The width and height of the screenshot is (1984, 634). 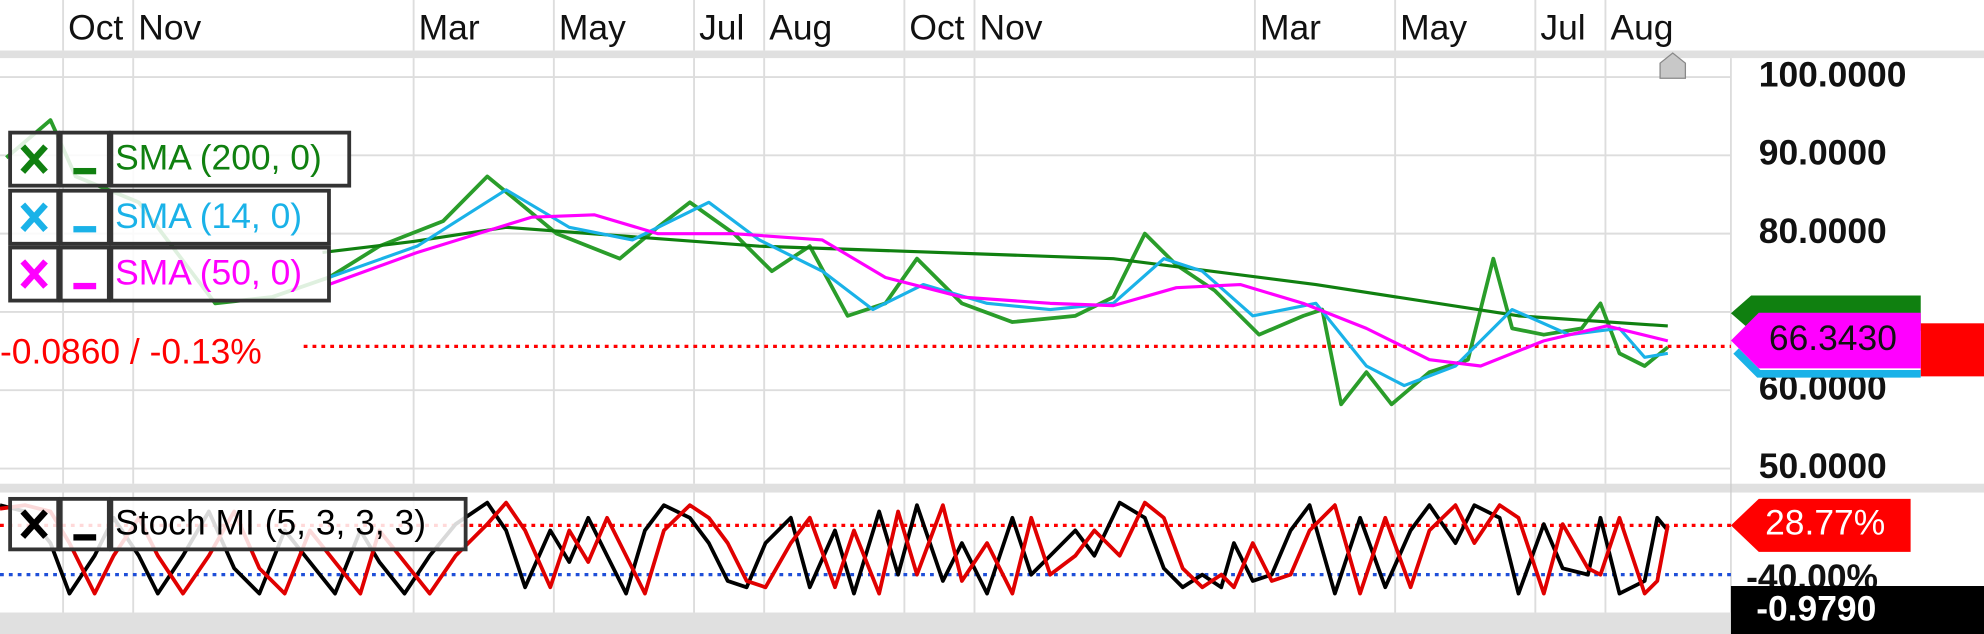 I want to click on readout-box, so click(x=1857, y=610).